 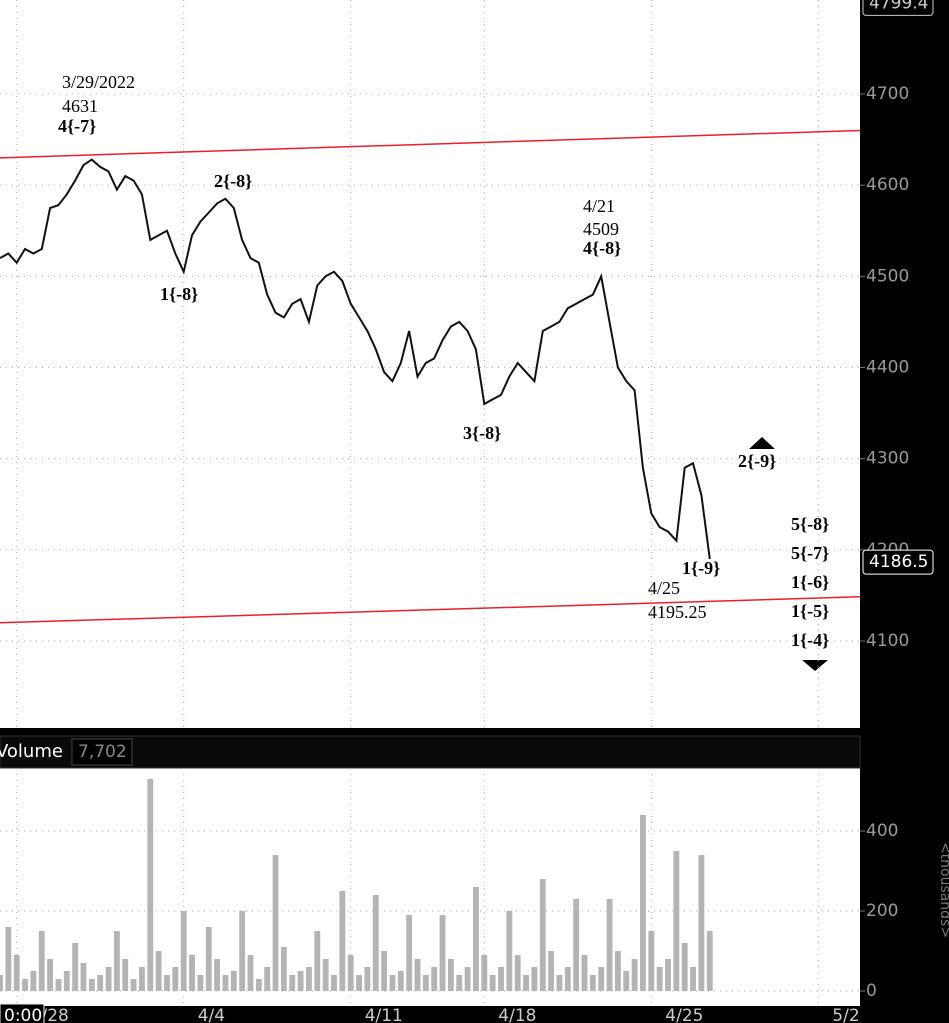 I want to click on y-tick-label: 4700, so click(x=887, y=94).